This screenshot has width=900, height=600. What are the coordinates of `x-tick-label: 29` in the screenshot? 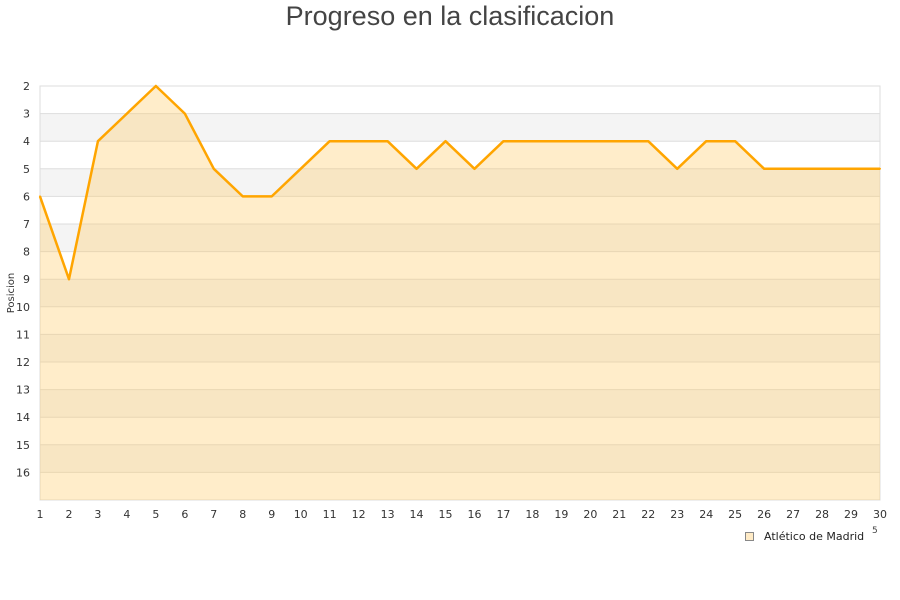 It's located at (851, 514).